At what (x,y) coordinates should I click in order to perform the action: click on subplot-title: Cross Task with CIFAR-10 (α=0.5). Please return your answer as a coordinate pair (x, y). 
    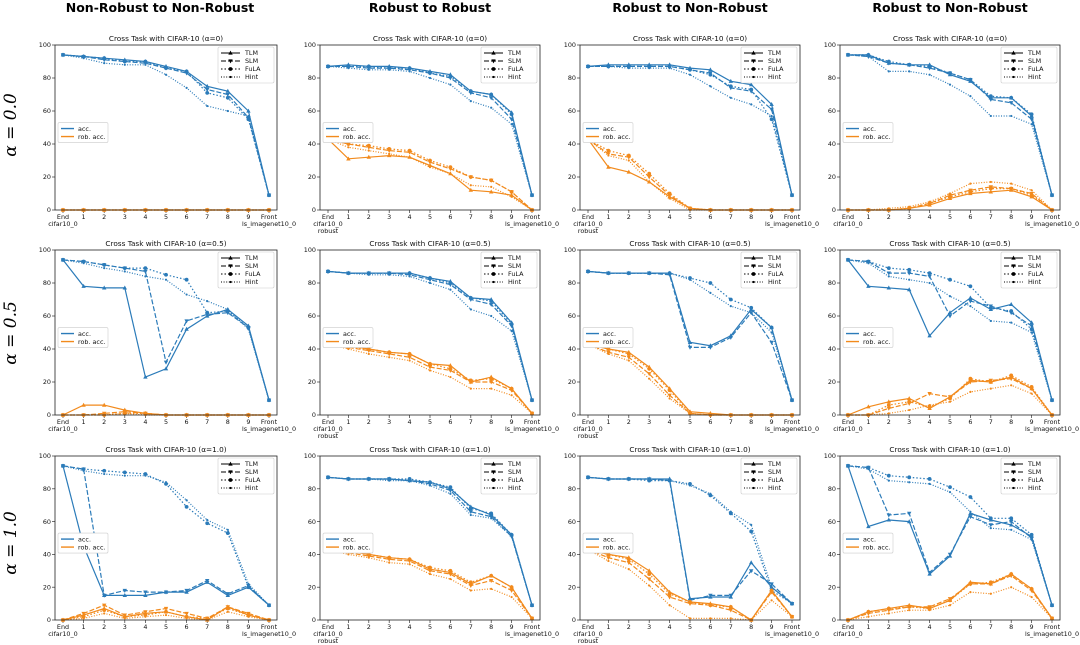
    Looking at the image, I should click on (165, 243).